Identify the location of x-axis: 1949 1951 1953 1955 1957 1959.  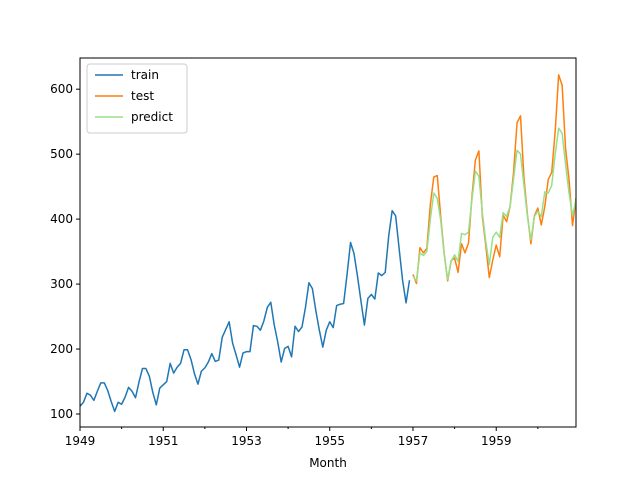
(302, 437).